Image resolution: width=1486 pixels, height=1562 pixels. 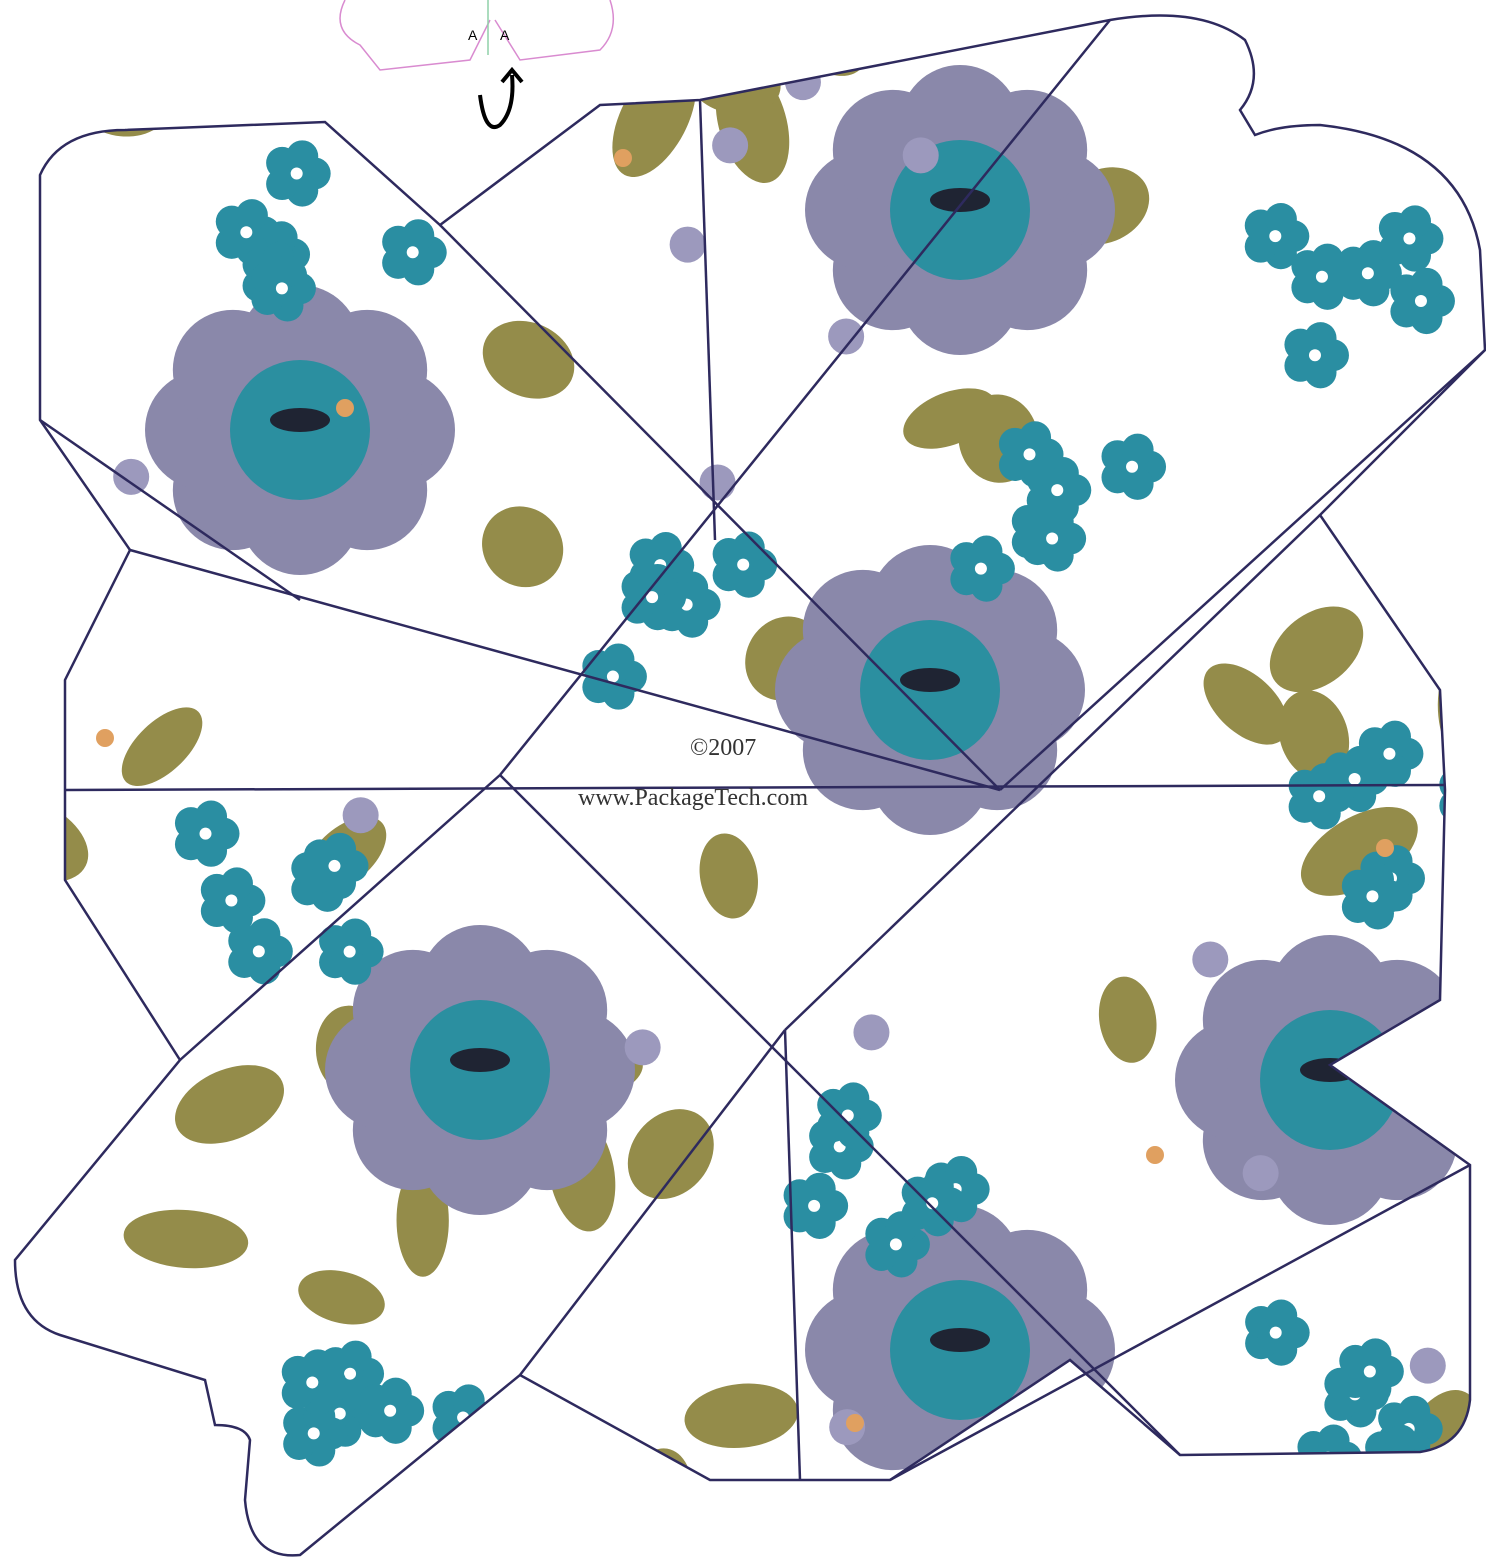 What do you see at coordinates (505, 35) in the screenshot?
I see `diagram-label: A` at bounding box center [505, 35].